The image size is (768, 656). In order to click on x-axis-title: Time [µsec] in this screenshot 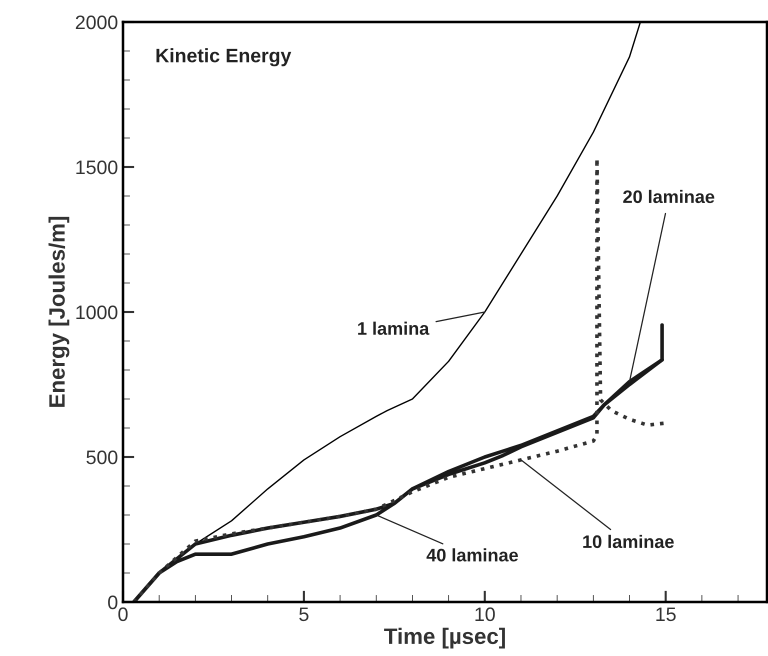, I will do `click(444, 638)`.